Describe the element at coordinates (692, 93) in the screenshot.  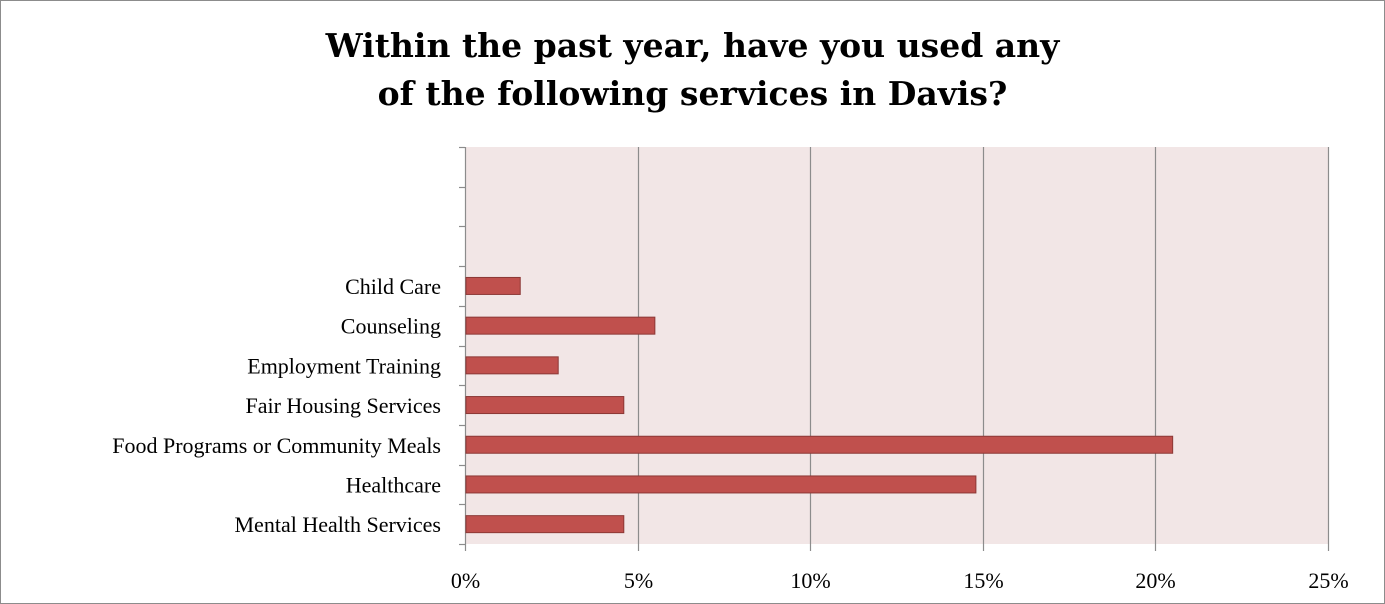
I see `chart-title-line-2: of the following services in Davis?` at that location.